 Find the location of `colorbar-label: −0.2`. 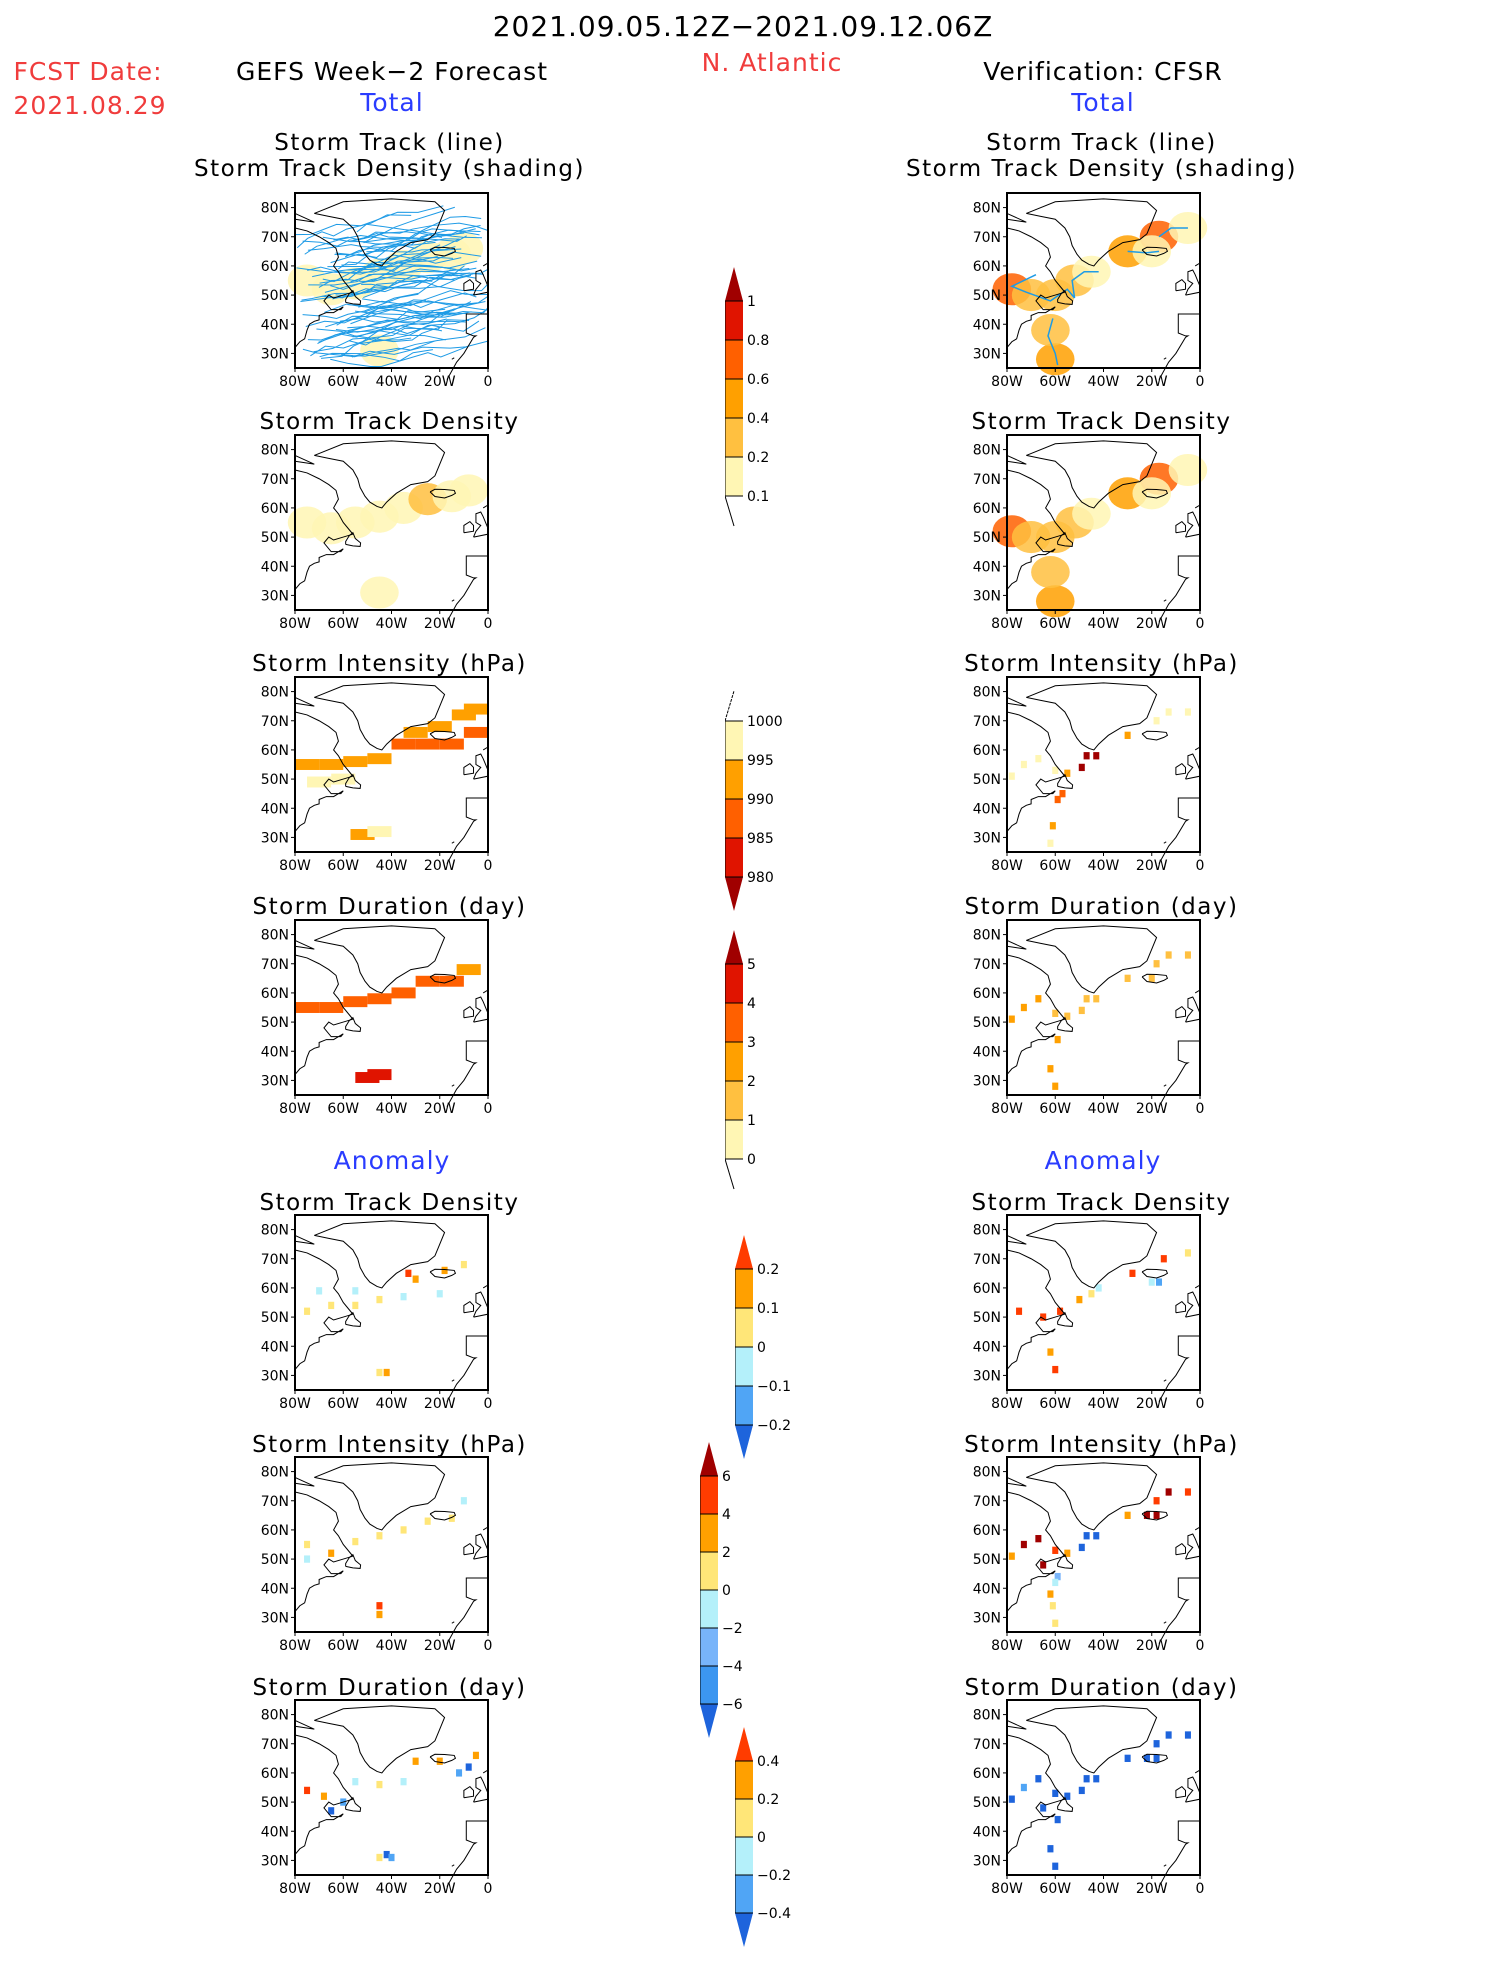

colorbar-label: −0.2 is located at coordinates (774, 1876).